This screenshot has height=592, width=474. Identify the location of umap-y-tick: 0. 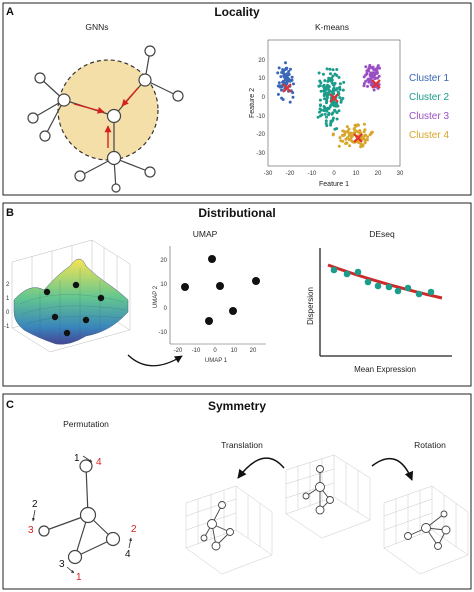
(166, 309).